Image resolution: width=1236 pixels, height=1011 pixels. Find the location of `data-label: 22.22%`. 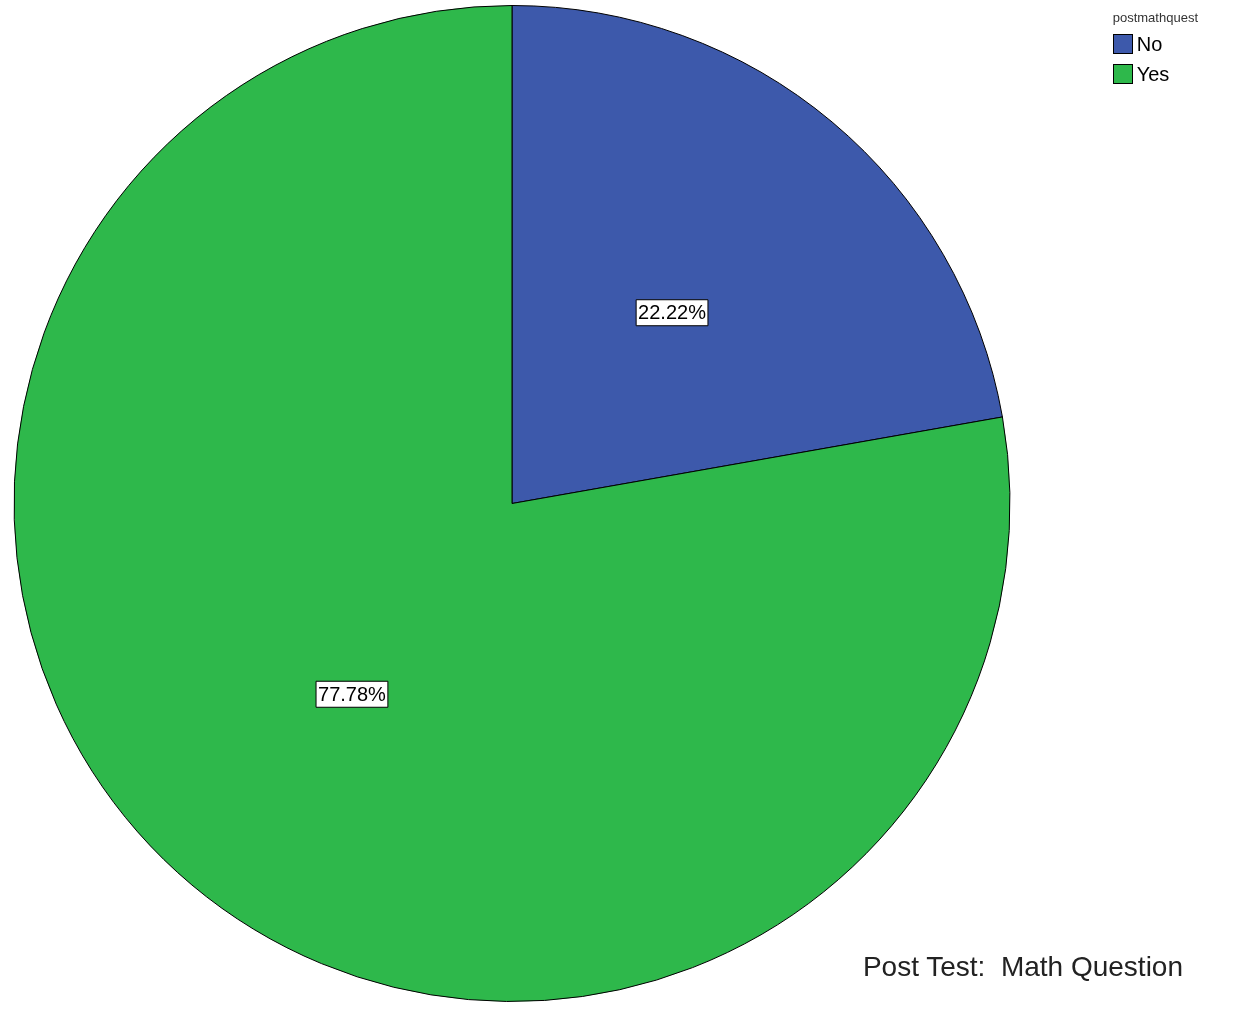

data-label: 22.22% is located at coordinates (672, 312).